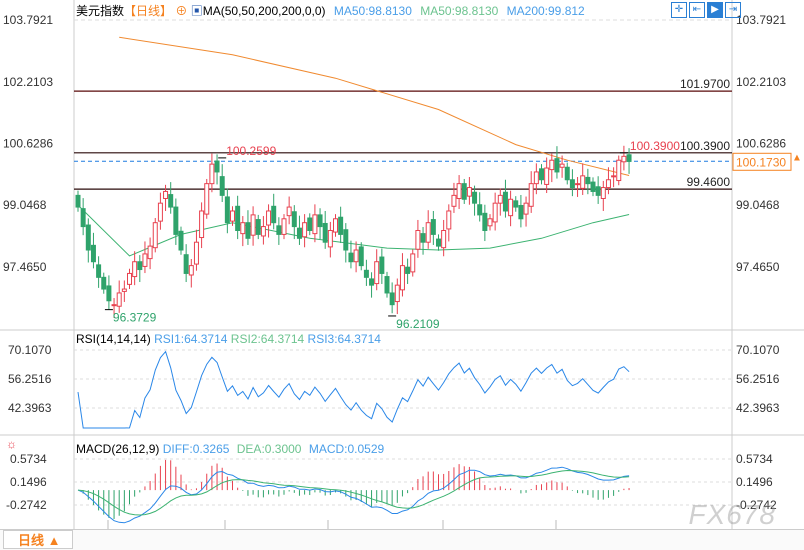  What do you see at coordinates (758, 379) in the screenshot?
I see `rsi-tick: 56.2516` at bounding box center [758, 379].